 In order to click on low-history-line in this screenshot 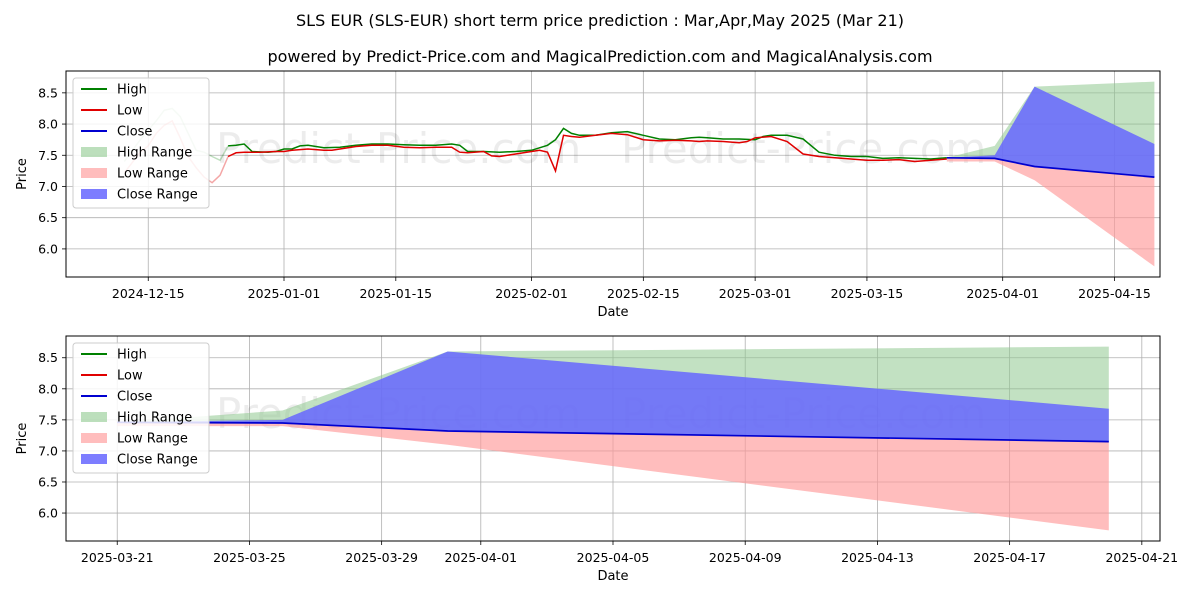, I will do `click(587, 153)`.